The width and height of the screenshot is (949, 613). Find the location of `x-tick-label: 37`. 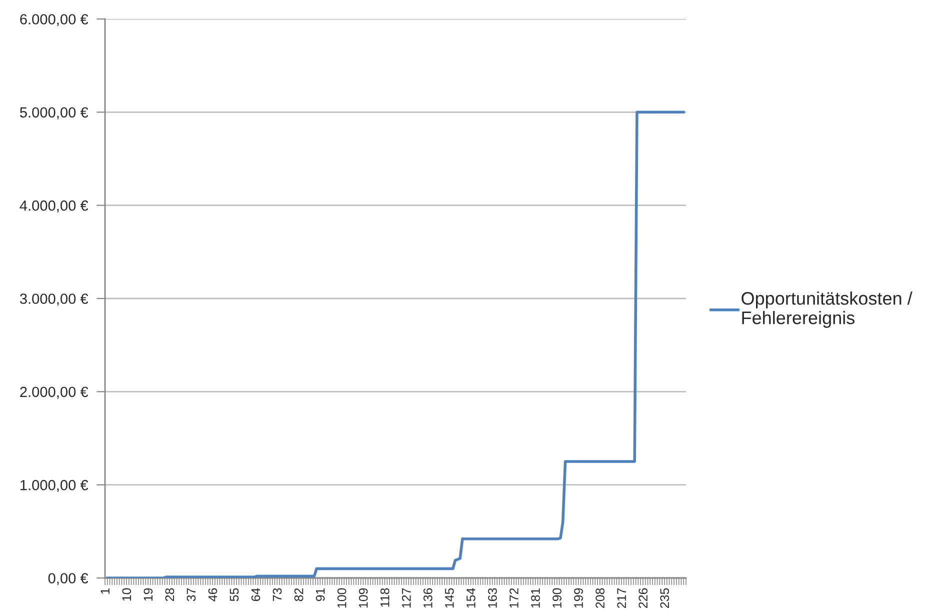

x-tick-label: 37 is located at coordinates (191, 595).